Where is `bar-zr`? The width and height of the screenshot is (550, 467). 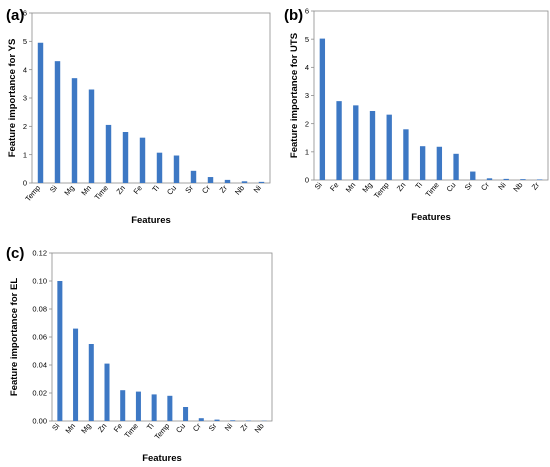 bar-zr is located at coordinates (227, 181).